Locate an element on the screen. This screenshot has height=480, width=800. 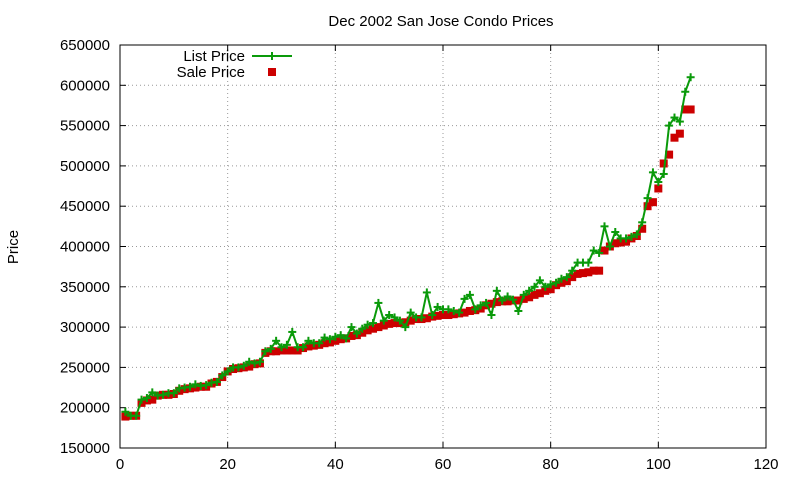
legend: List Price Sale Price is located at coordinates (234, 64).